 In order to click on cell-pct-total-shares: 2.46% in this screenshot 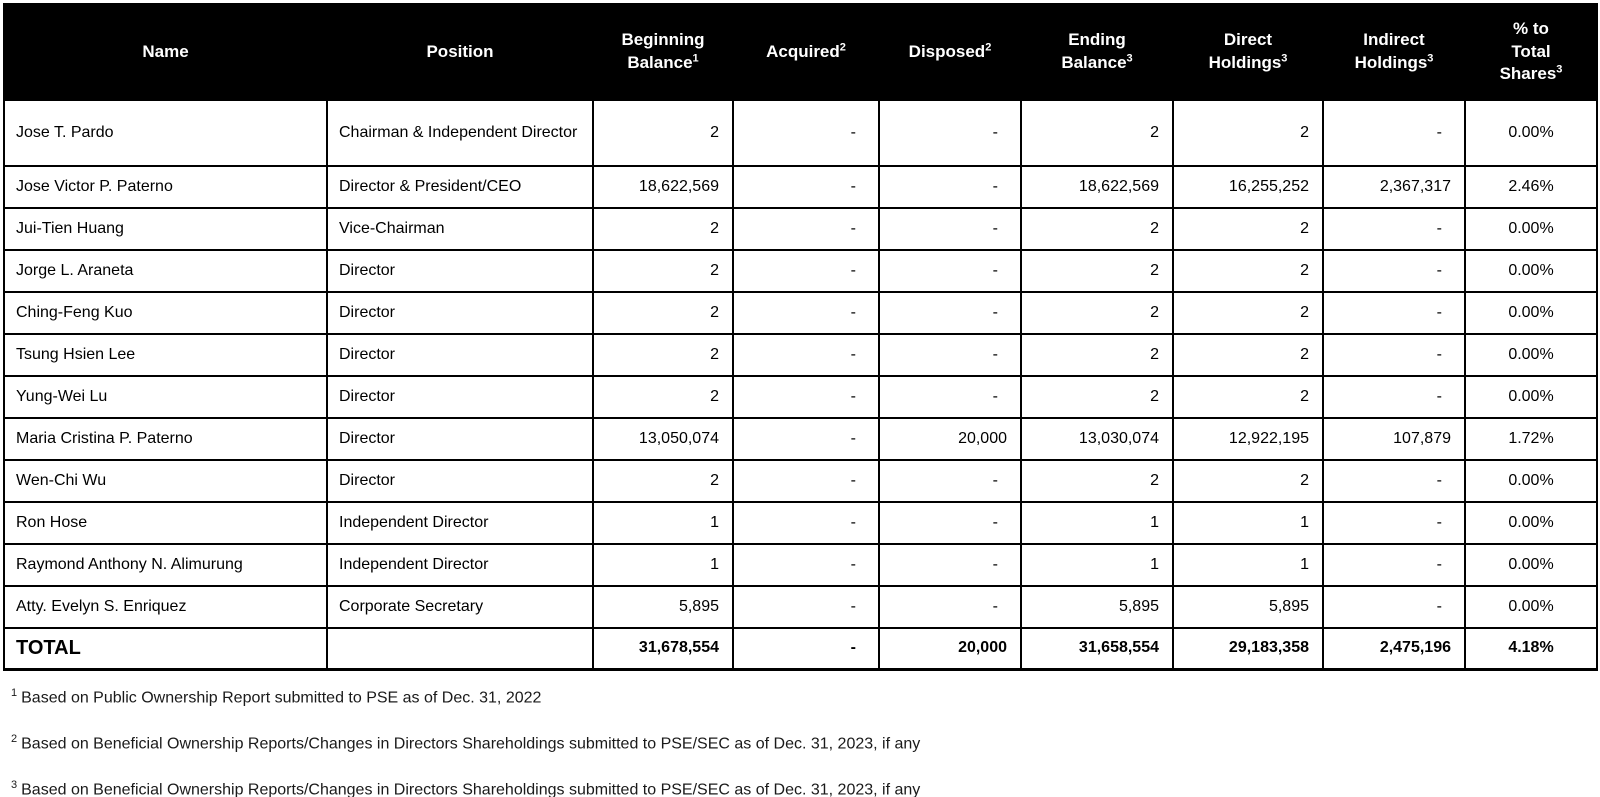, I will do `click(1531, 187)`.